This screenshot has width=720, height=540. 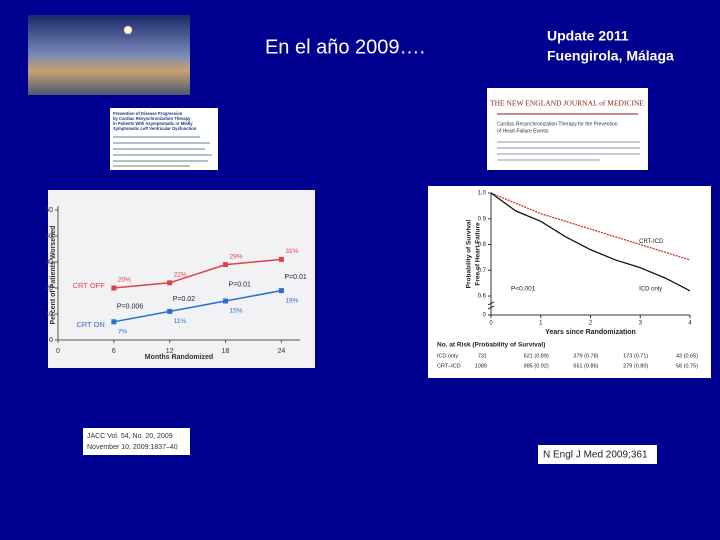 What do you see at coordinates (155, 128) in the screenshot?
I see `paper-title: Symptomatic Left Ventricular Dysfunction` at bounding box center [155, 128].